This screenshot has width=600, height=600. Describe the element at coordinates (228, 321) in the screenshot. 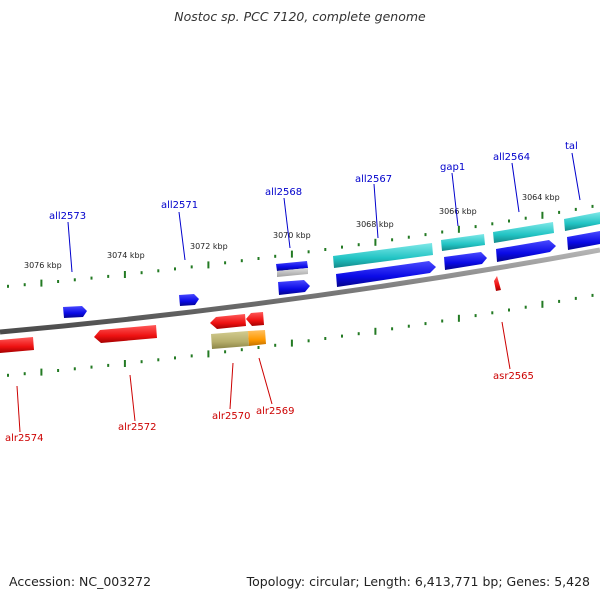

I see `gene-alr2570` at that location.